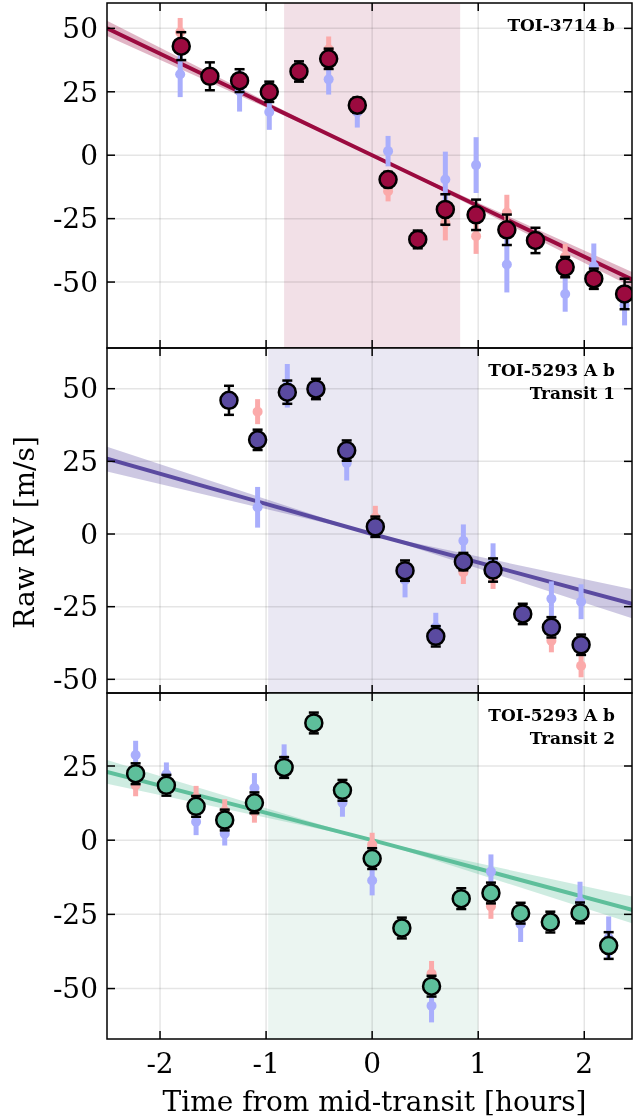  What do you see at coordinates (372, 1063) in the screenshot?
I see `x-tick-label: 0` at bounding box center [372, 1063].